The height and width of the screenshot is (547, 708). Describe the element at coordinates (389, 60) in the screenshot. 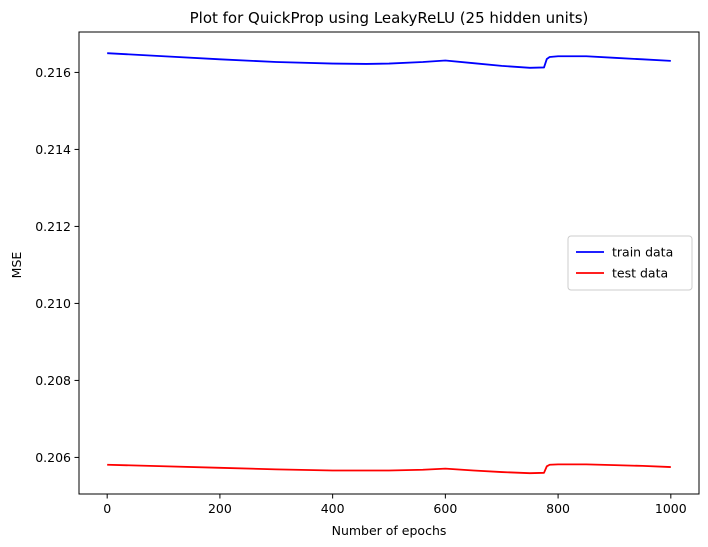

I see `series-line-train-data` at that location.